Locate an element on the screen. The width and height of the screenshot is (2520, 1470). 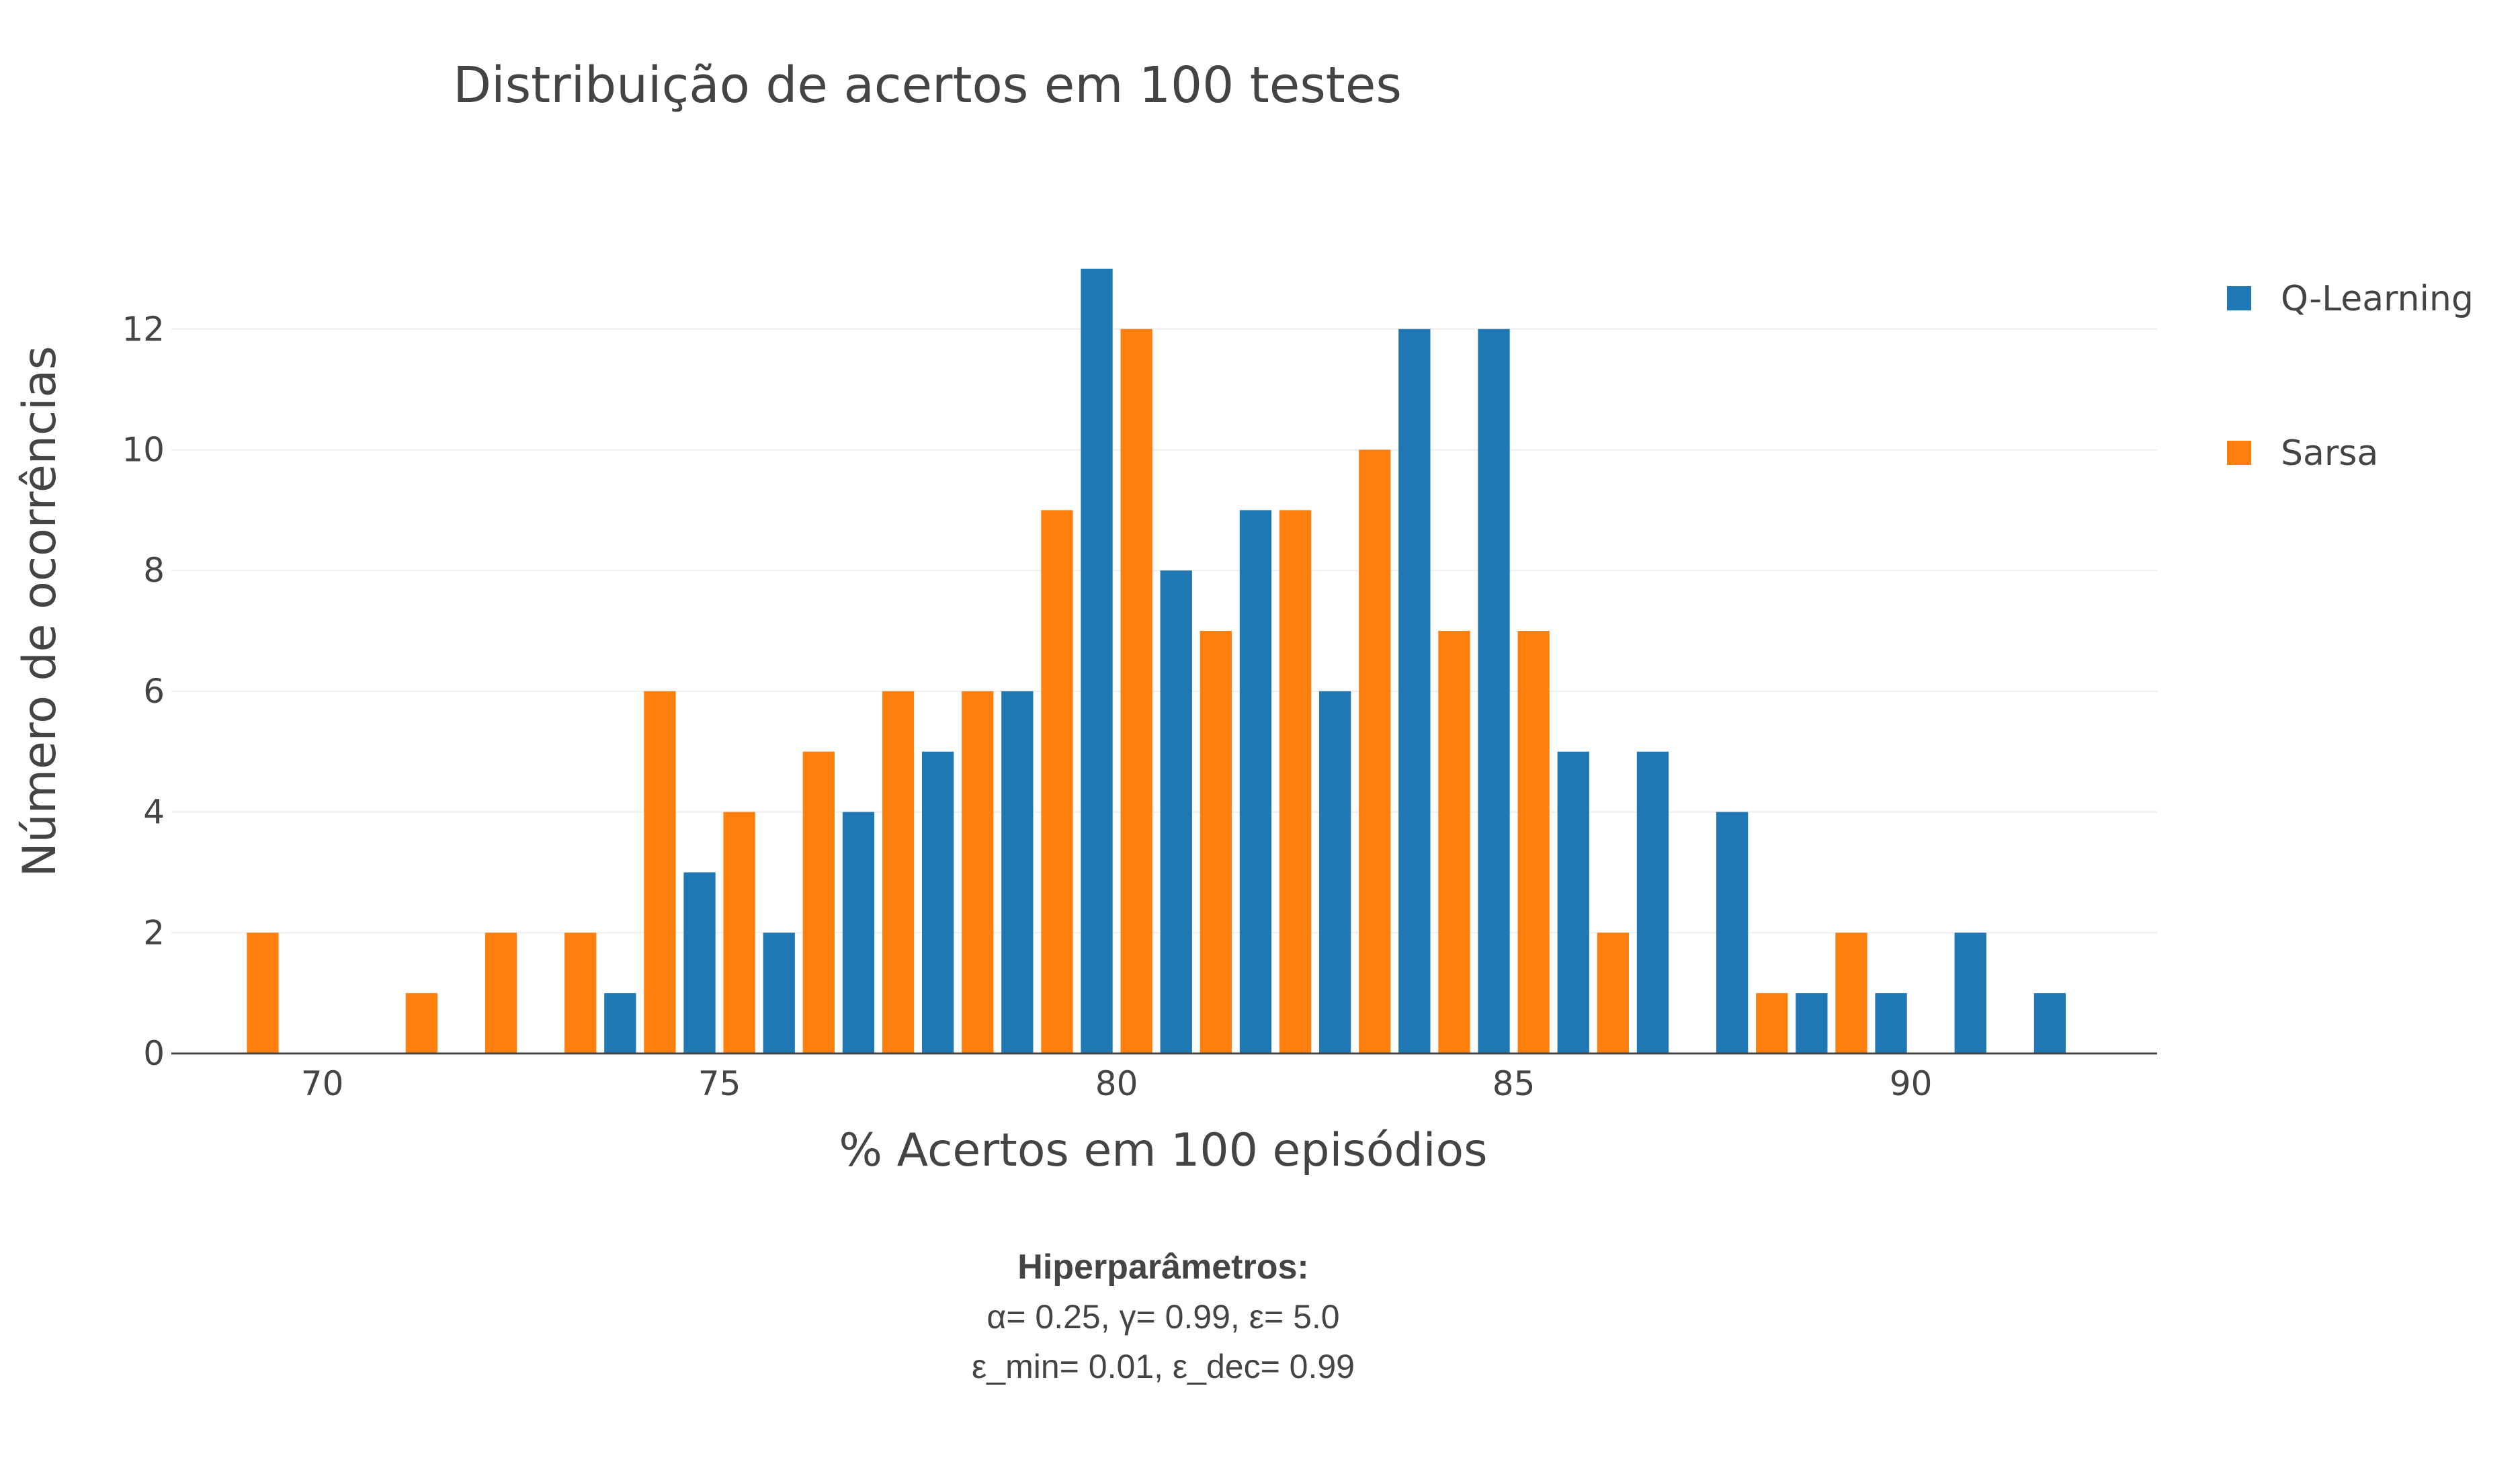
x-tick-label: 80 is located at coordinates (1117, 1083).